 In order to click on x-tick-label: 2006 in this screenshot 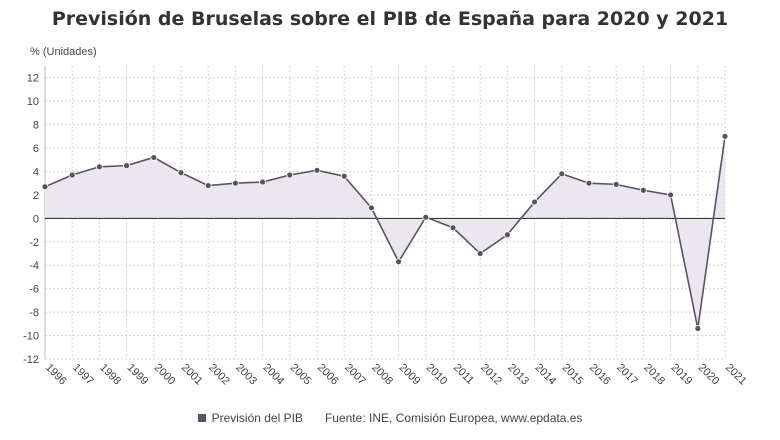, I will do `click(328, 375)`.